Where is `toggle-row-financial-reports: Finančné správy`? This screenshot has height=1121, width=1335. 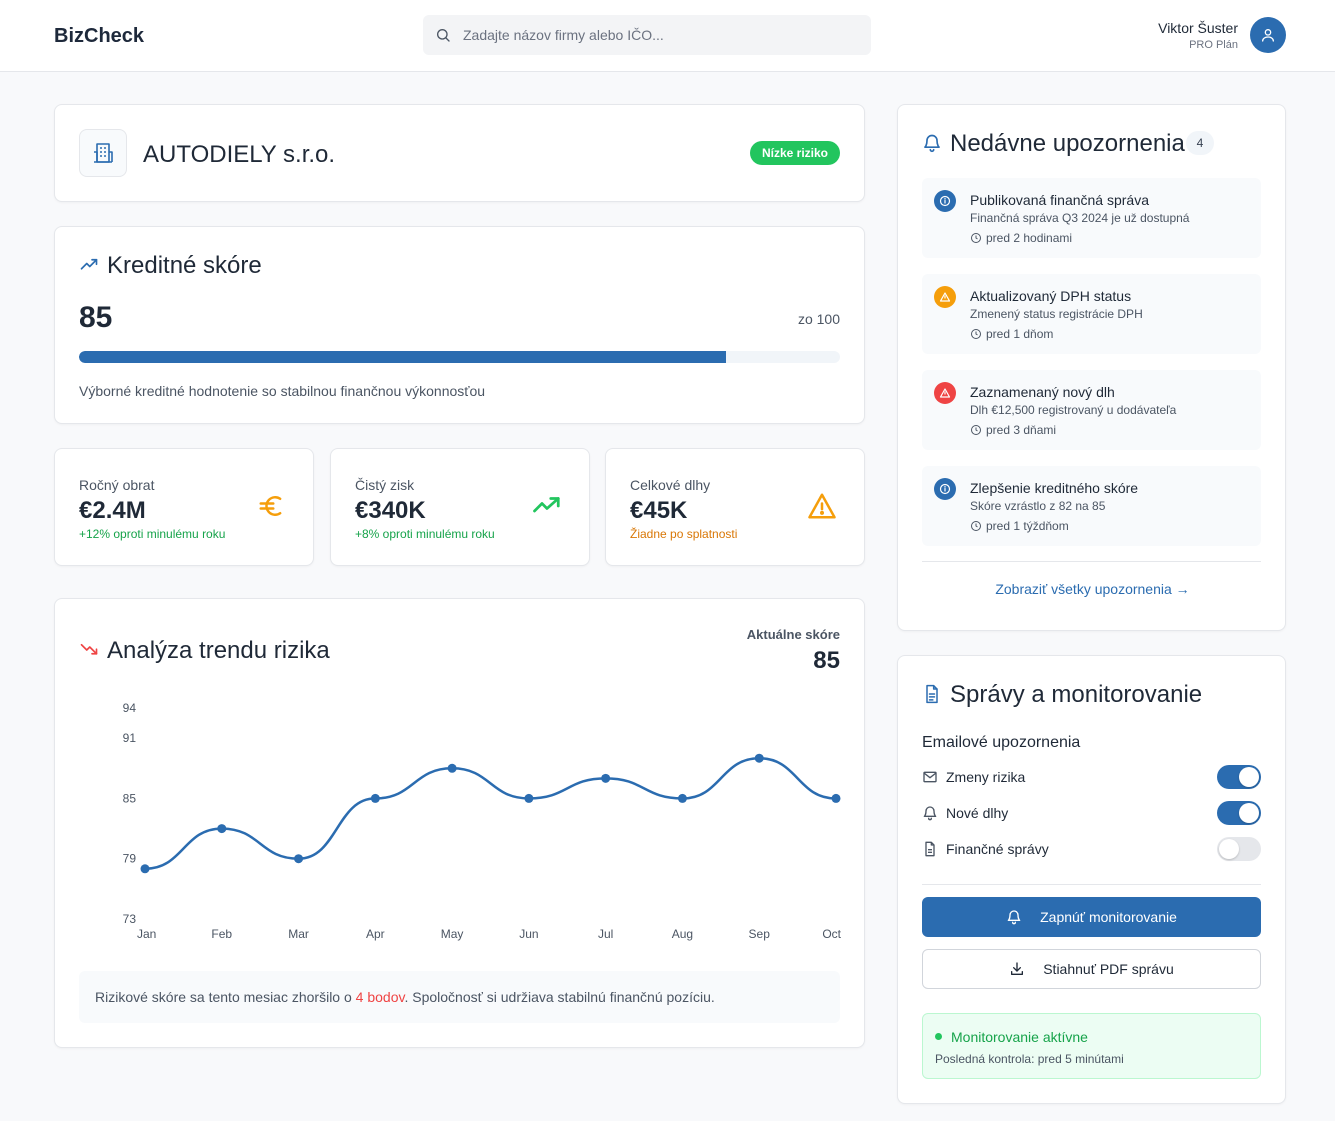
toggle-row-financial-reports: Finančné správy is located at coordinates (1091, 849).